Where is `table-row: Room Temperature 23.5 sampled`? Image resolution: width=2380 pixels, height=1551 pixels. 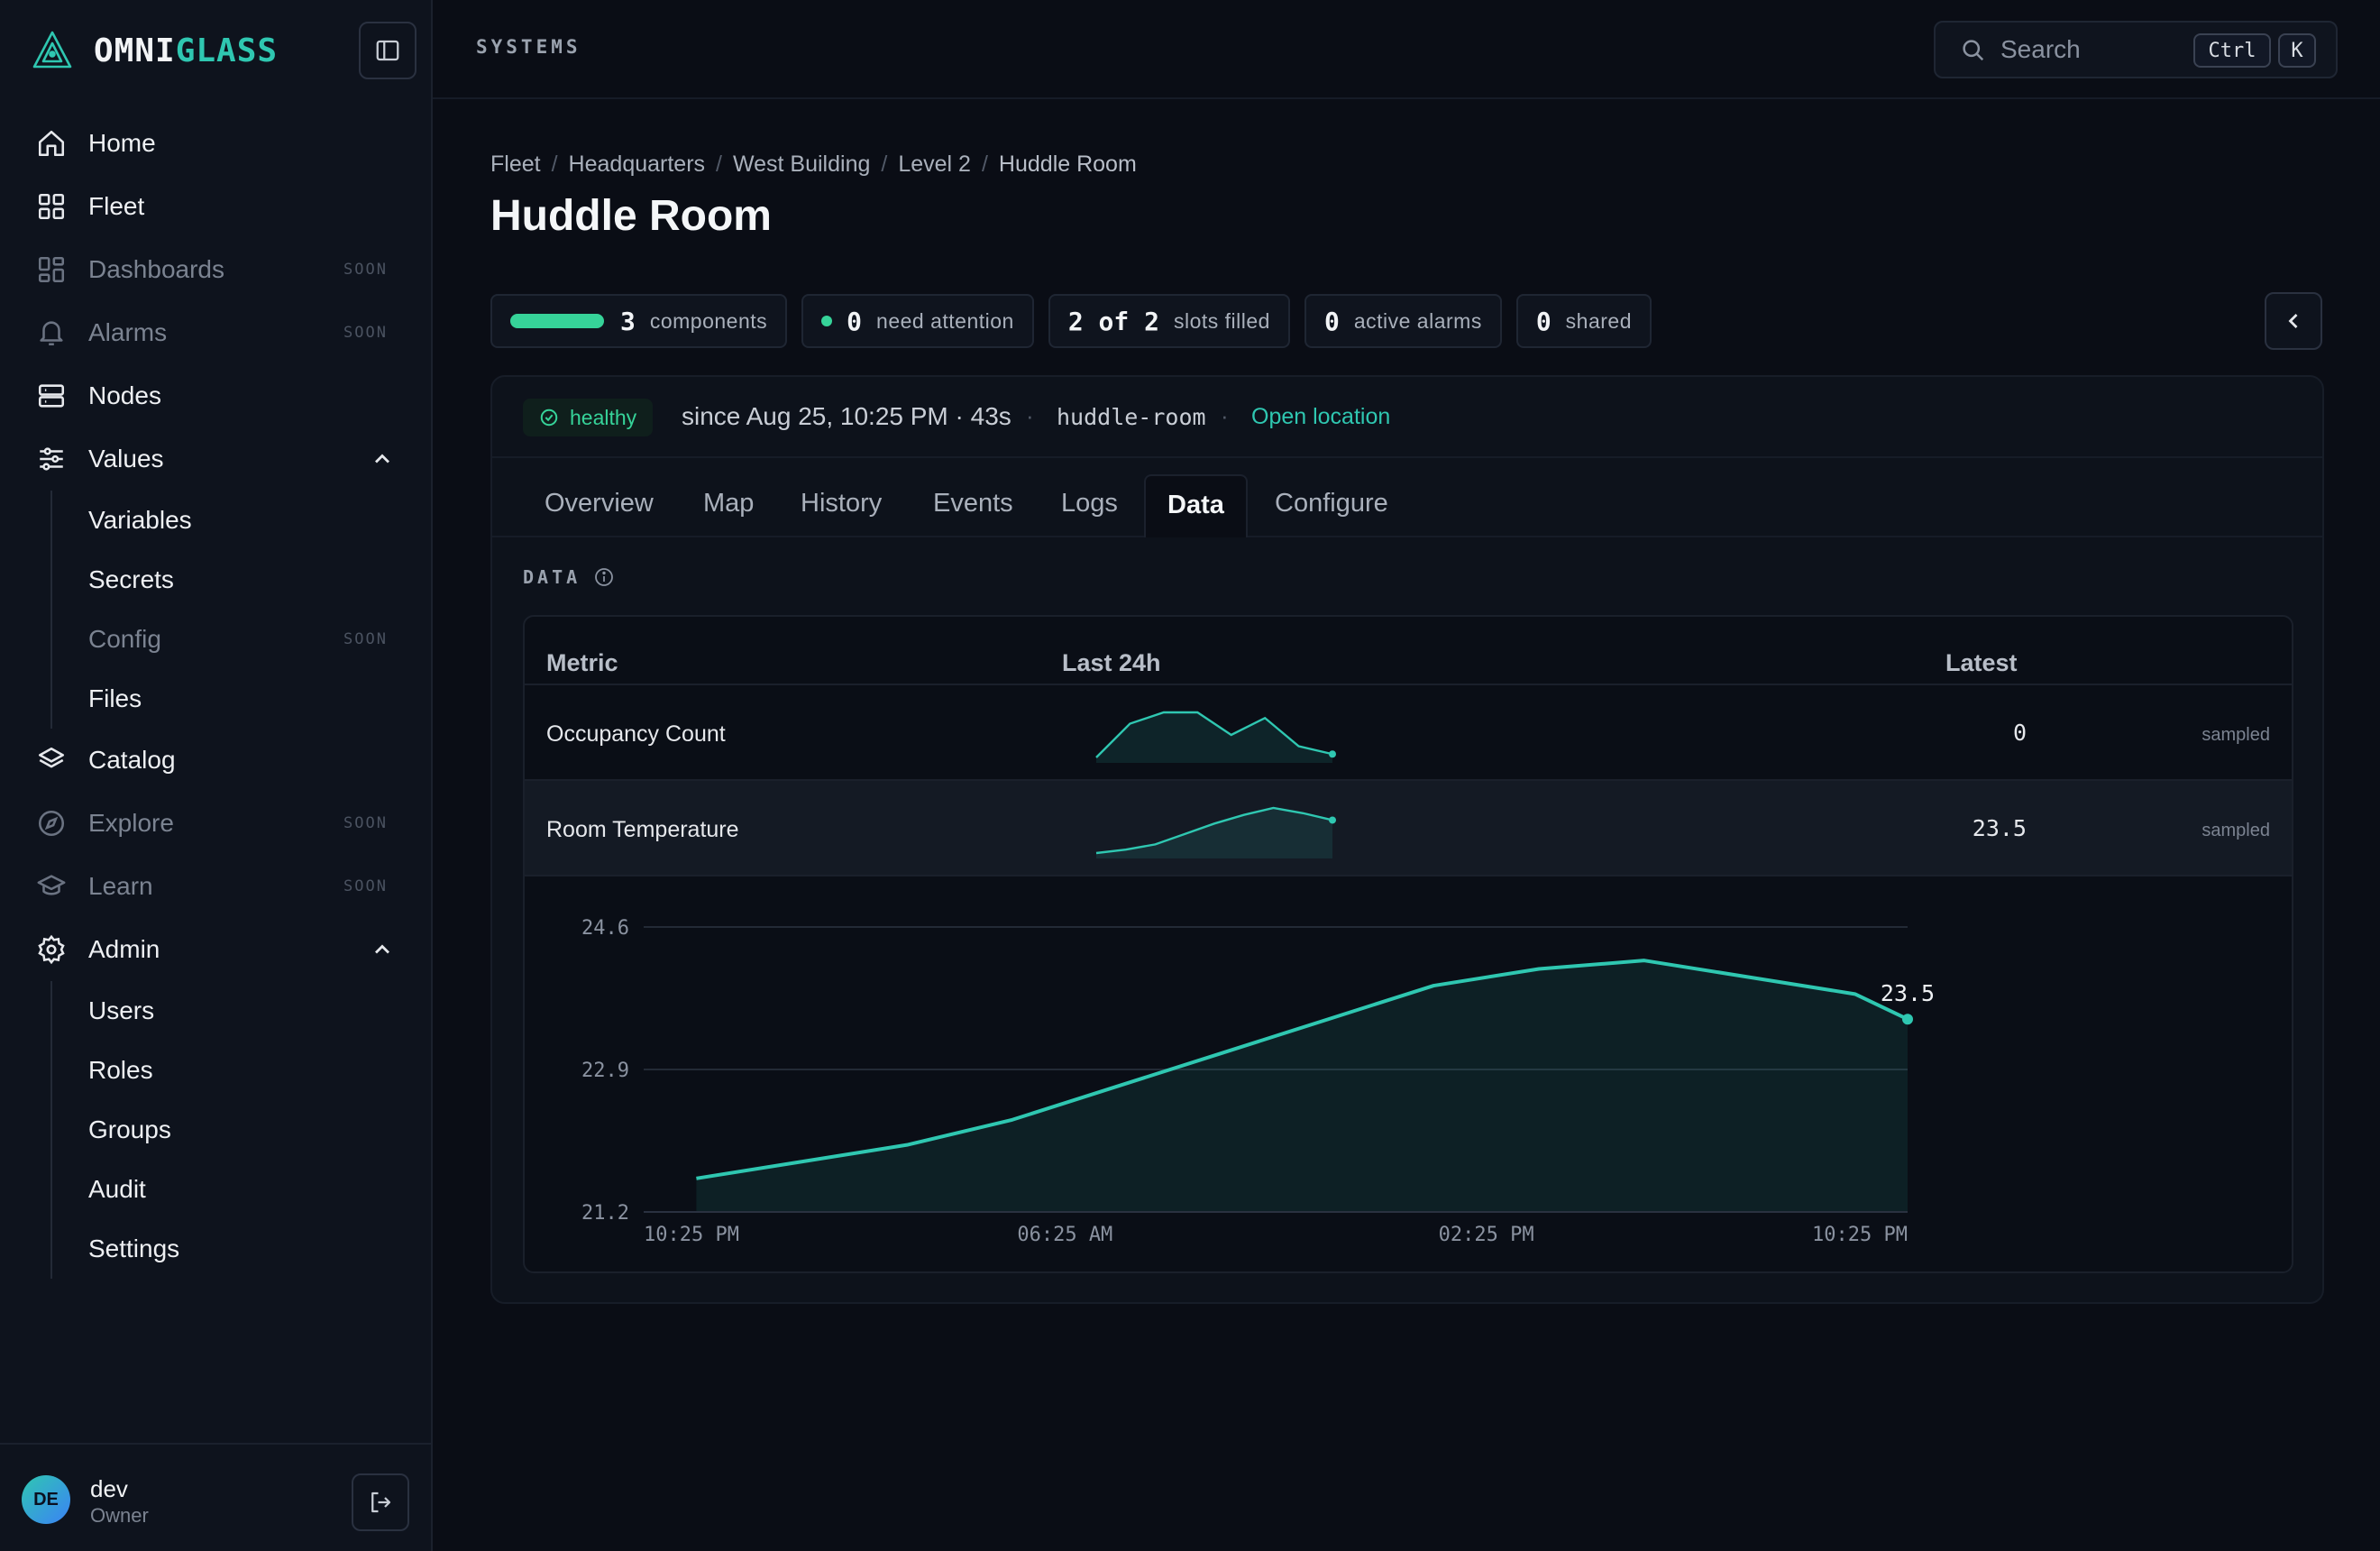 table-row: Room Temperature 23.5 sampled is located at coordinates (1409, 828).